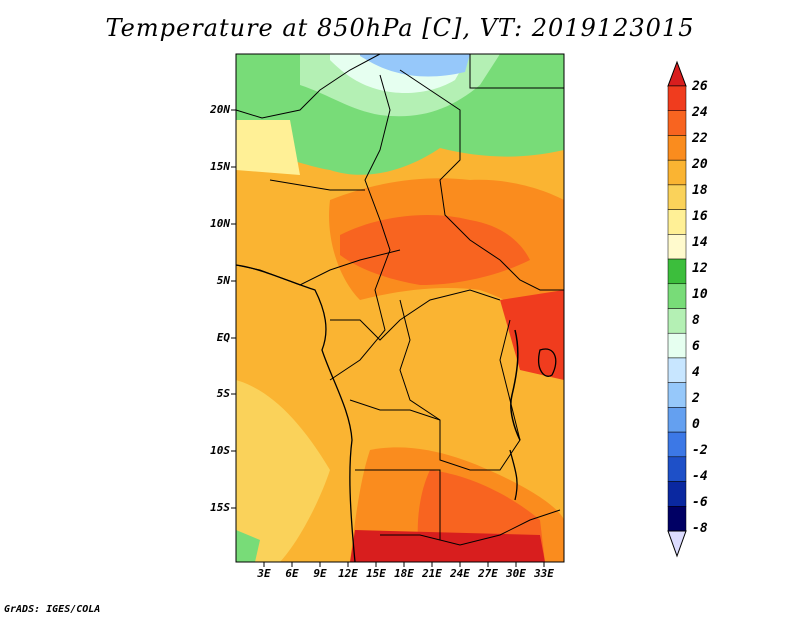 This screenshot has width=800, height=618. What do you see at coordinates (547, 362) in the screenshot?
I see `lake-victoria` at bounding box center [547, 362].